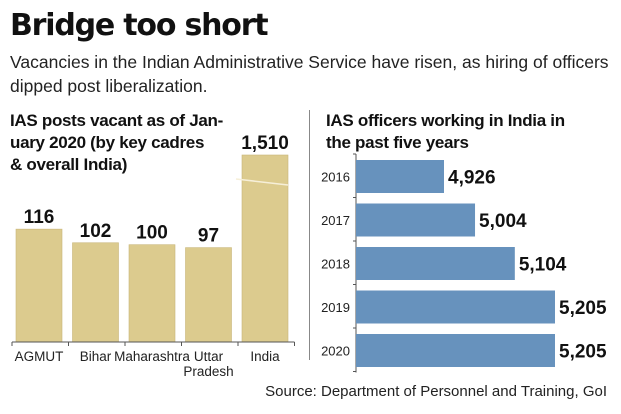 The height and width of the screenshot is (414, 621). I want to click on bar-2020, so click(455, 350).